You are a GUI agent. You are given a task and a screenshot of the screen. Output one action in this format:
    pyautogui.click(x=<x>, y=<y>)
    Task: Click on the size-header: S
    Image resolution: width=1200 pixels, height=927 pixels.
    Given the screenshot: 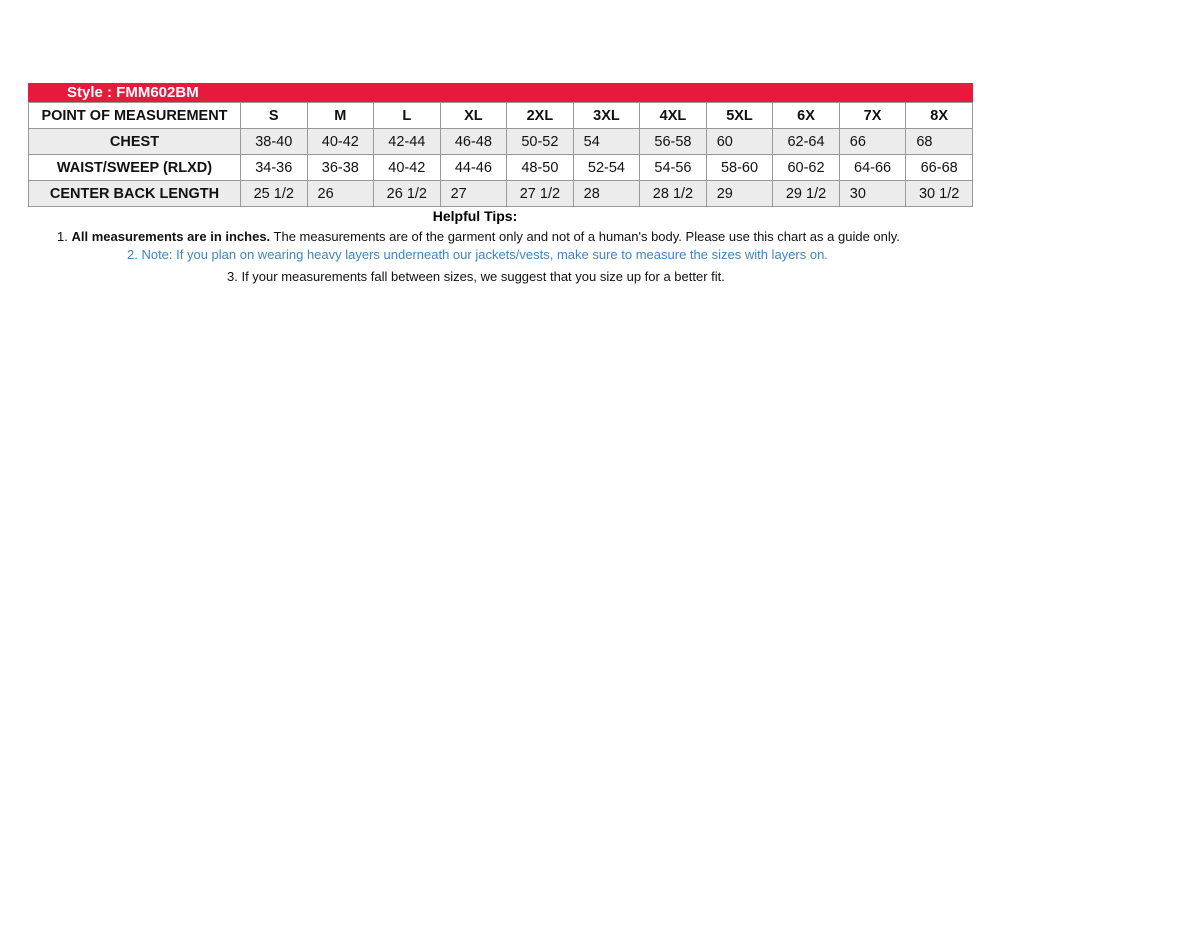 What is the action you would take?
    pyautogui.click(x=274, y=115)
    